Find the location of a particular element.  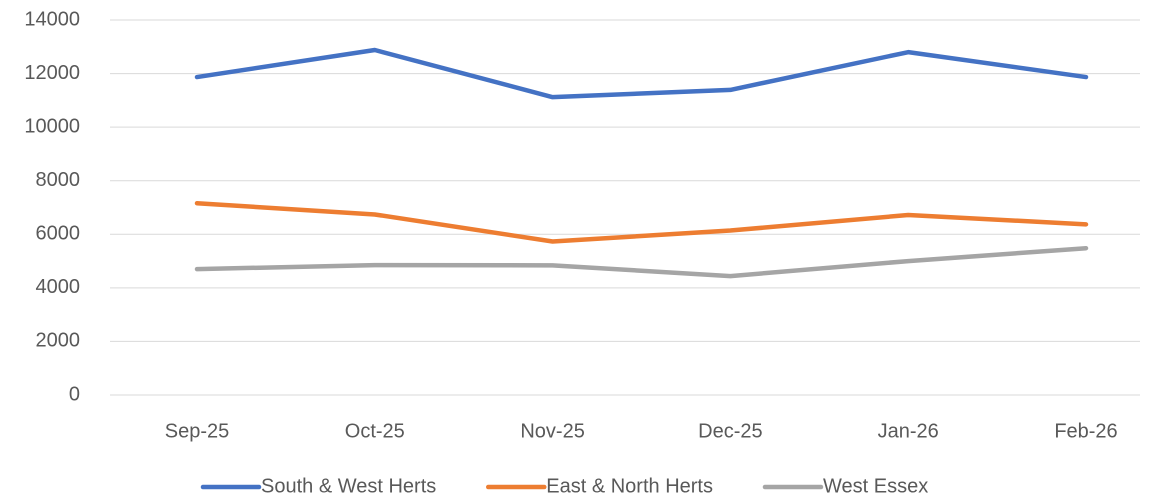

x-tick-label: Oct-25 is located at coordinates (375, 431).